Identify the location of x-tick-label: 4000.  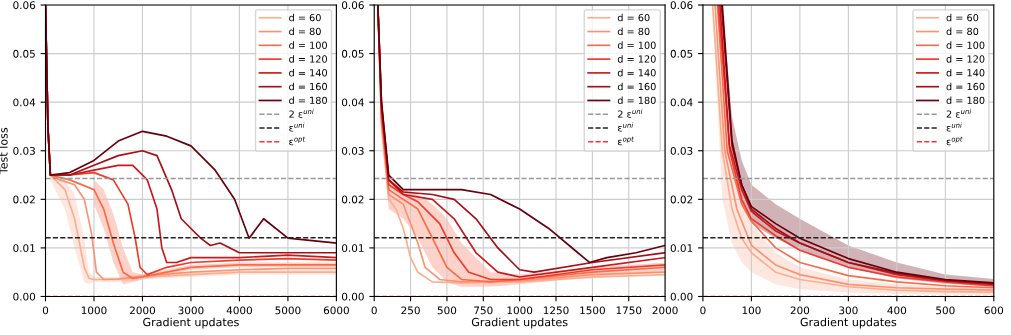
(239, 310).